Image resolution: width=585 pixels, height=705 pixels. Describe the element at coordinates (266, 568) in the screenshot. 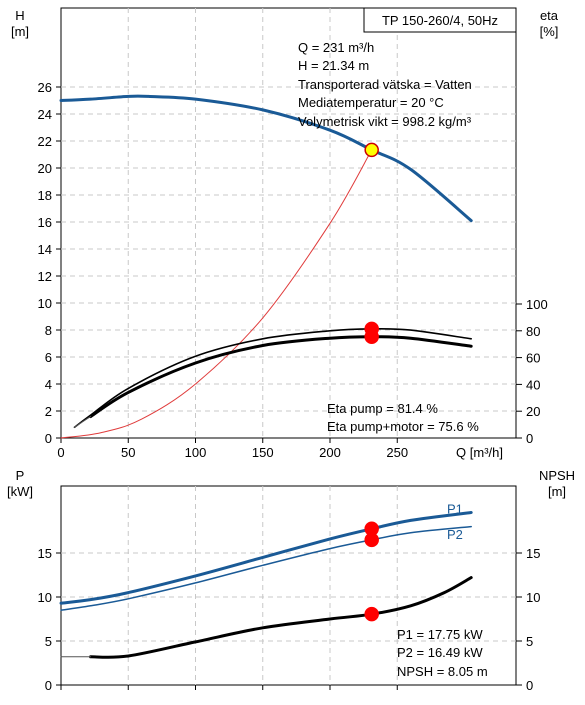

I see `curve-P2` at that location.